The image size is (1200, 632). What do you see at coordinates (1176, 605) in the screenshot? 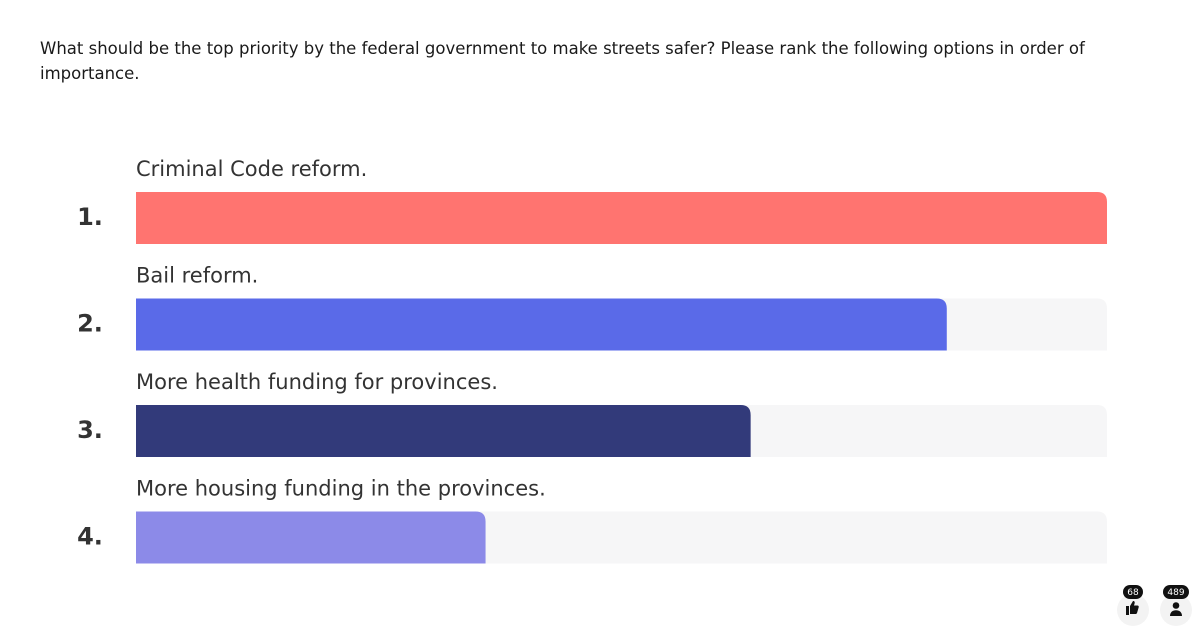
I see `person-icon-head` at bounding box center [1176, 605].